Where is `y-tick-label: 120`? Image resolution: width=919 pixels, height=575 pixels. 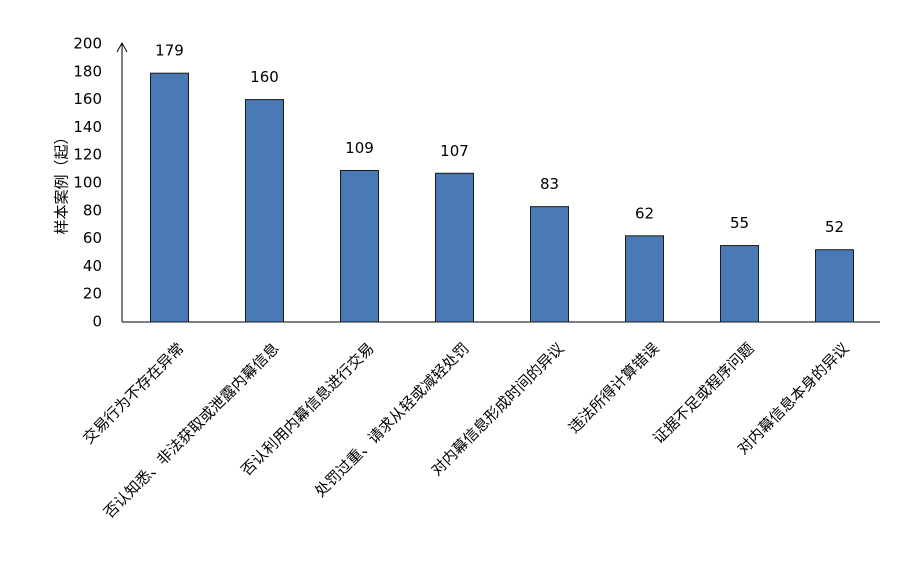
y-tick-label: 120 is located at coordinates (87, 155).